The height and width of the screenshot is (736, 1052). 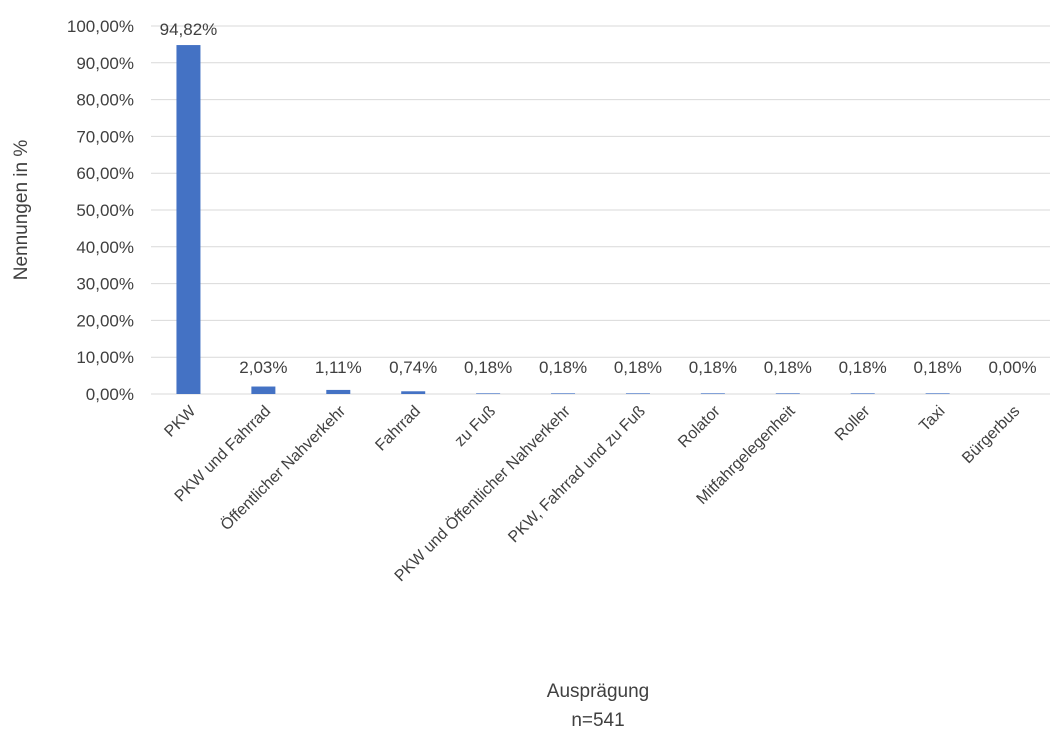 What do you see at coordinates (189, 29) in the screenshot?
I see `data-label: 94,82%` at bounding box center [189, 29].